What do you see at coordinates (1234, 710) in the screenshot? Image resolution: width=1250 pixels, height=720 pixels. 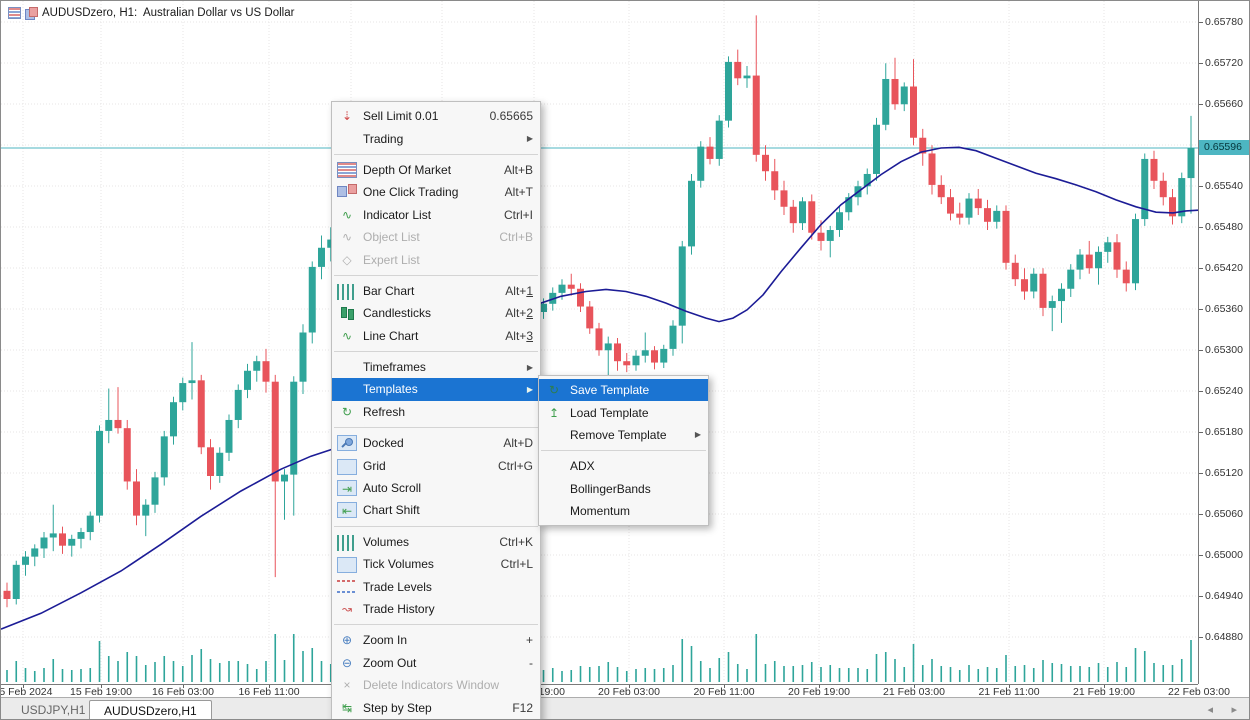 I see `tab-scroll-right-icon: ▸` at bounding box center [1234, 710].